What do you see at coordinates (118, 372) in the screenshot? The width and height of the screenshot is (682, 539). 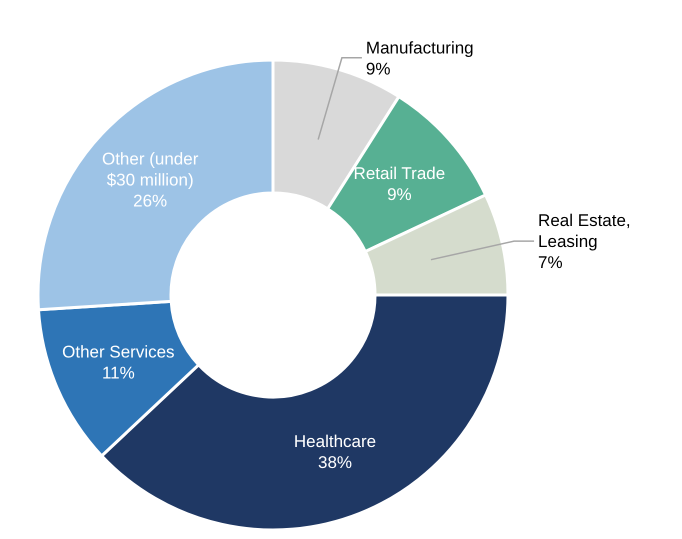 I see `data-label: 11%` at bounding box center [118, 372].